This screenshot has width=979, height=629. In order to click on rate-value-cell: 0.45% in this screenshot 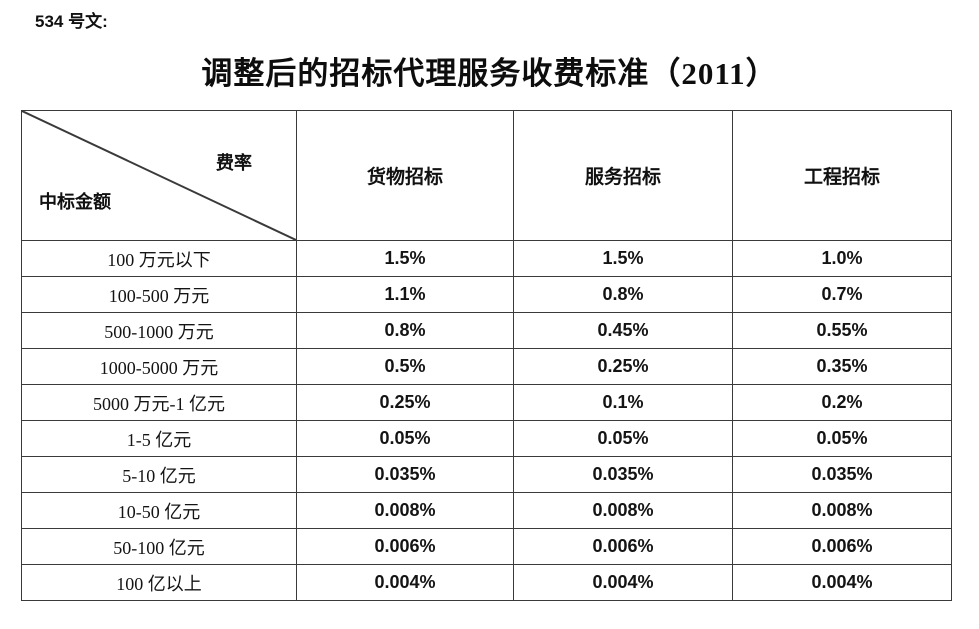, I will do `click(623, 330)`.